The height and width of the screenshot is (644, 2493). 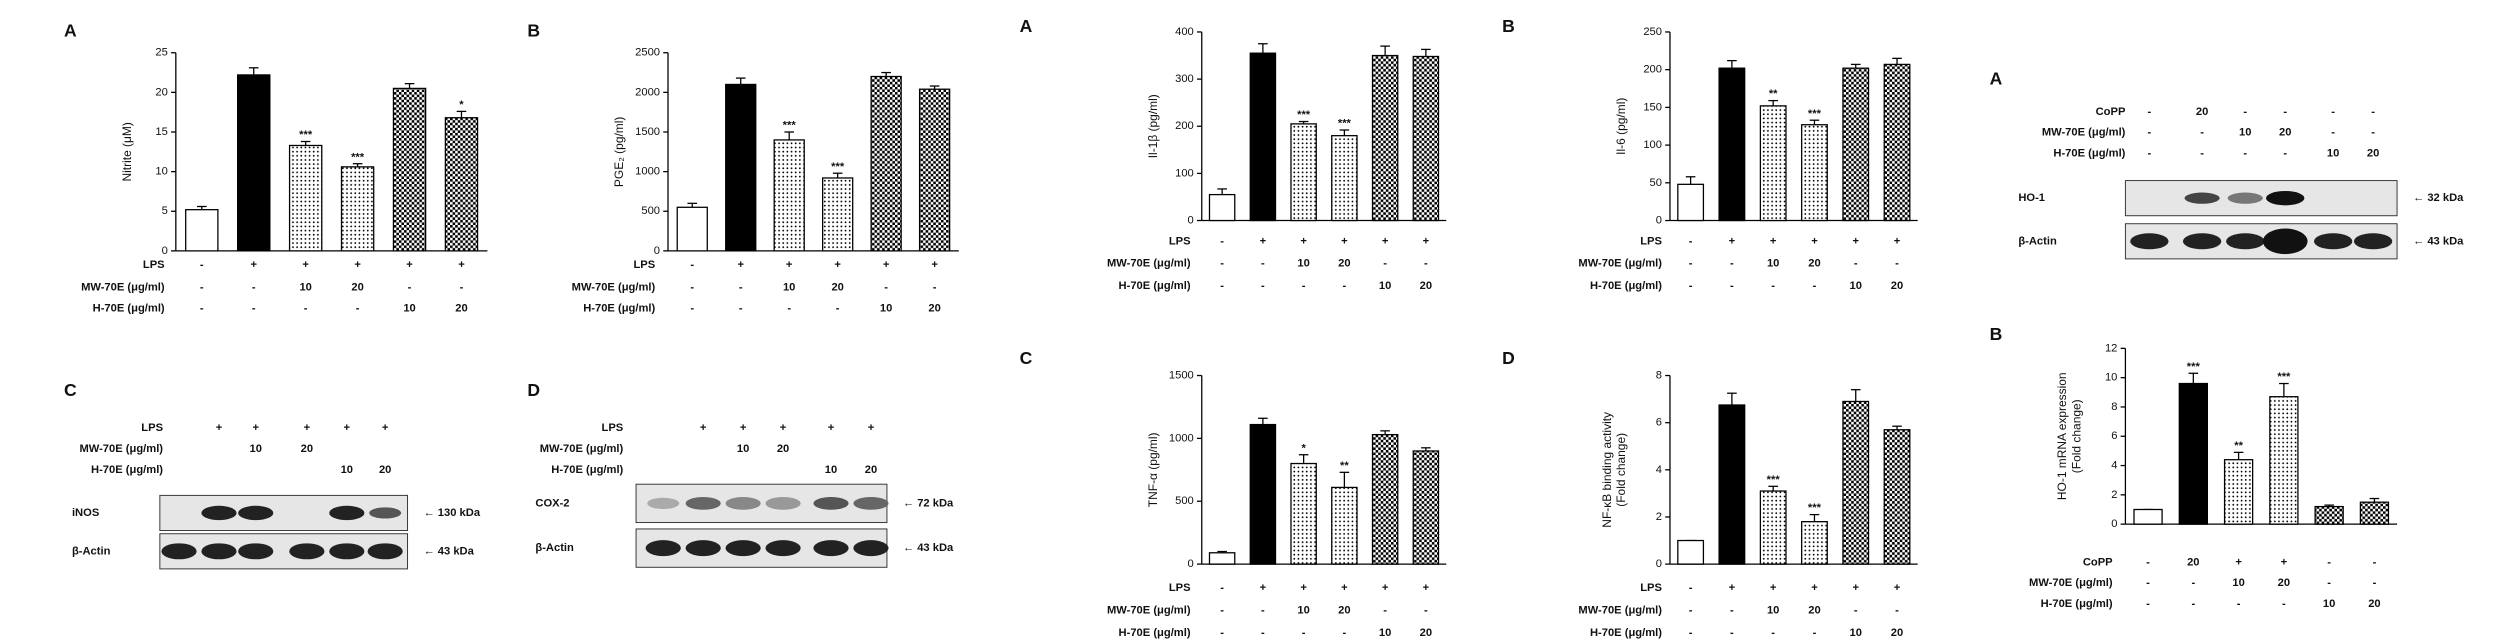 I want to click on y-tick-label: 25, so click(x=161, y=53).